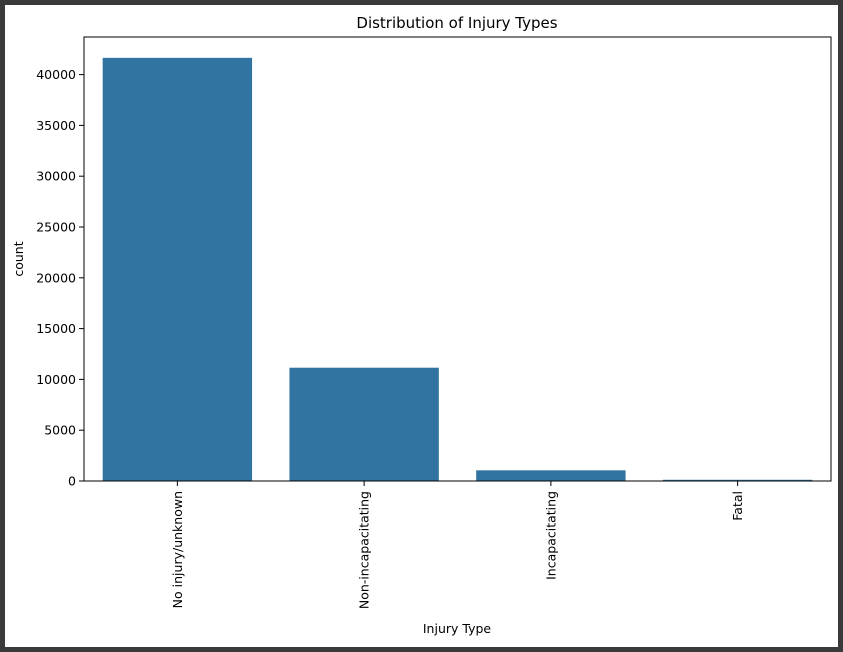  I want to click on x-tick-label: No injury/unknown, so click(177, 549).